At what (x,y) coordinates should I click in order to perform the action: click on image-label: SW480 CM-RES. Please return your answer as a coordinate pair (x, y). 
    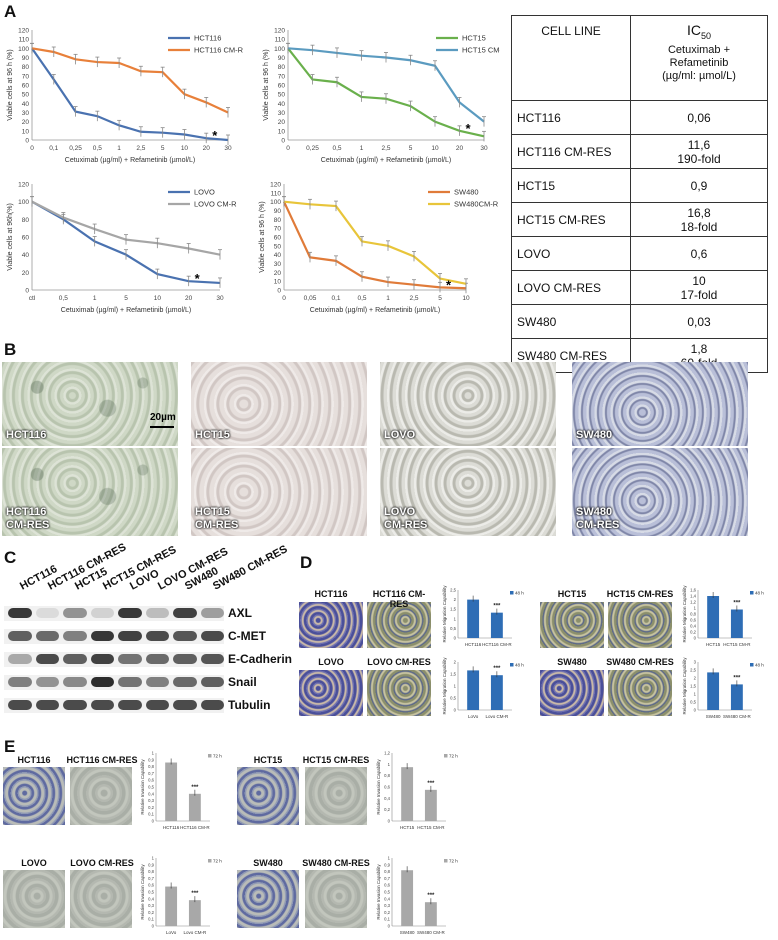
    Looking at the image, I should click on (640, 662).